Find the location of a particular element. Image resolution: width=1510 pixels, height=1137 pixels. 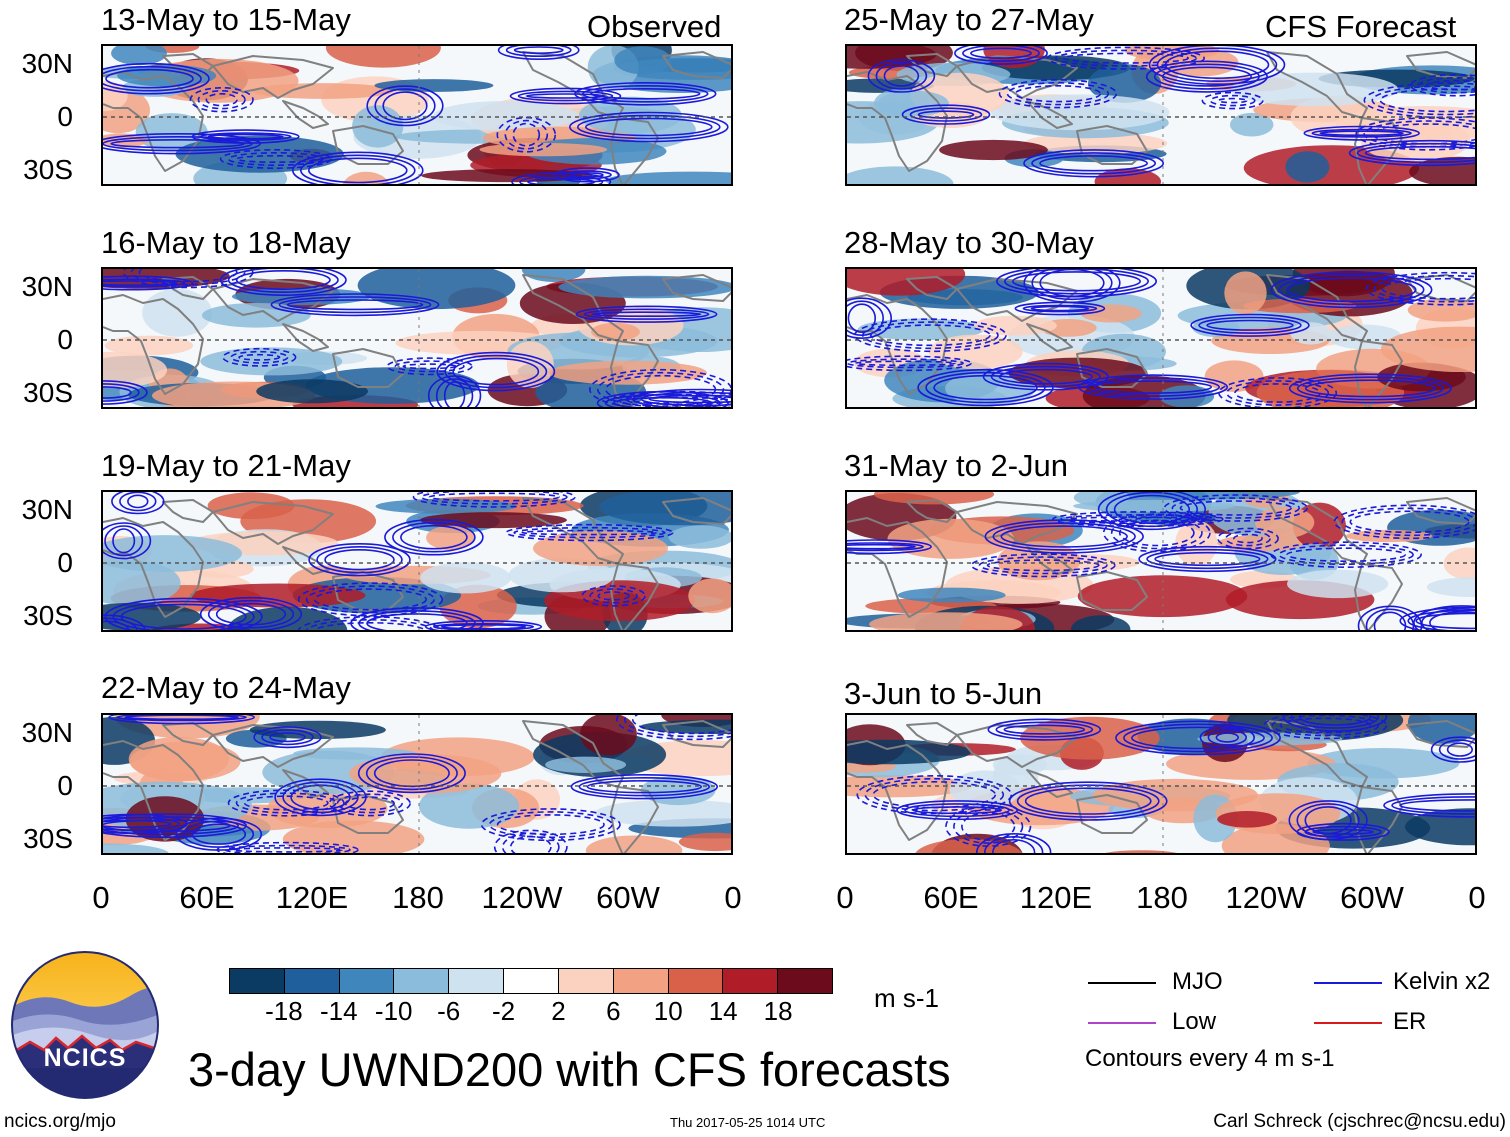

er-legend-label: ER is located at coordinates (1410, 1021).